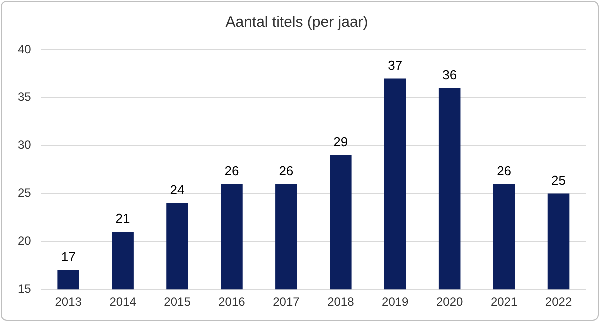  Describe the element at coordinates (25, 145) in the screenshot. I see `y-tick-label: 30` at that location.